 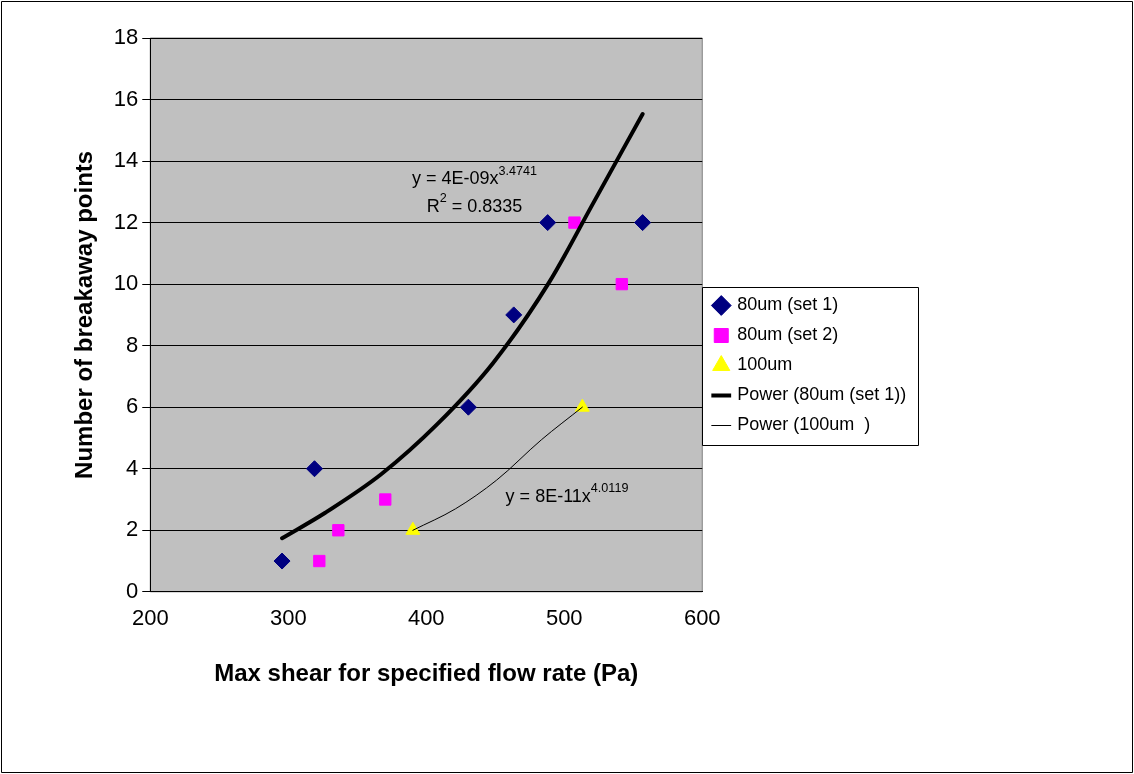 I want to click on y-tick-label: 10, so click(x=126, y=283).